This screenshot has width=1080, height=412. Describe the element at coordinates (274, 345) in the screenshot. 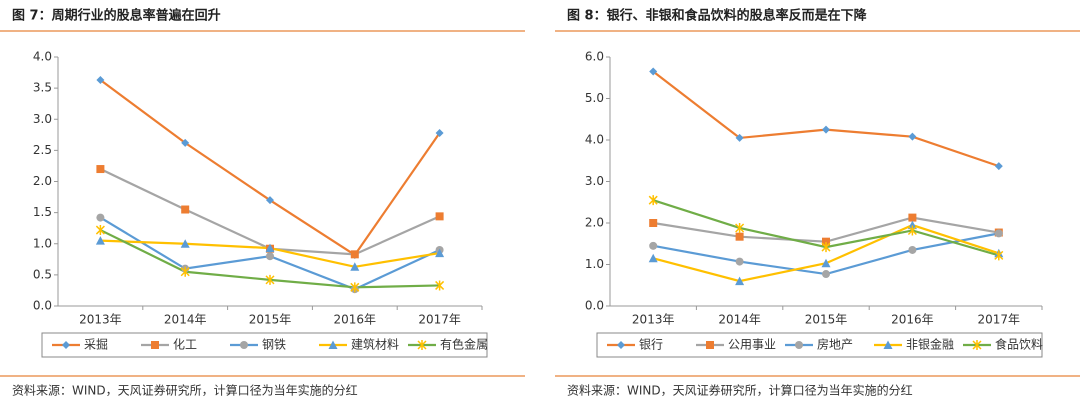

I see `legend-label: 钢铁` at that location.